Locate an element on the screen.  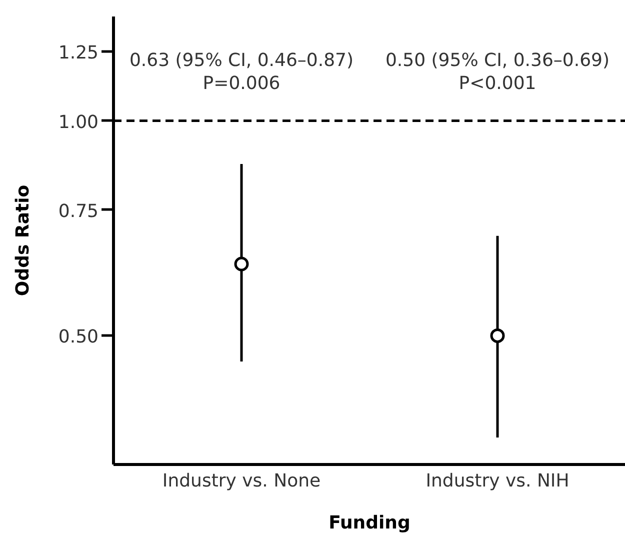
y-axis-title: Odds Ratio is located at coordinates (23, 240).